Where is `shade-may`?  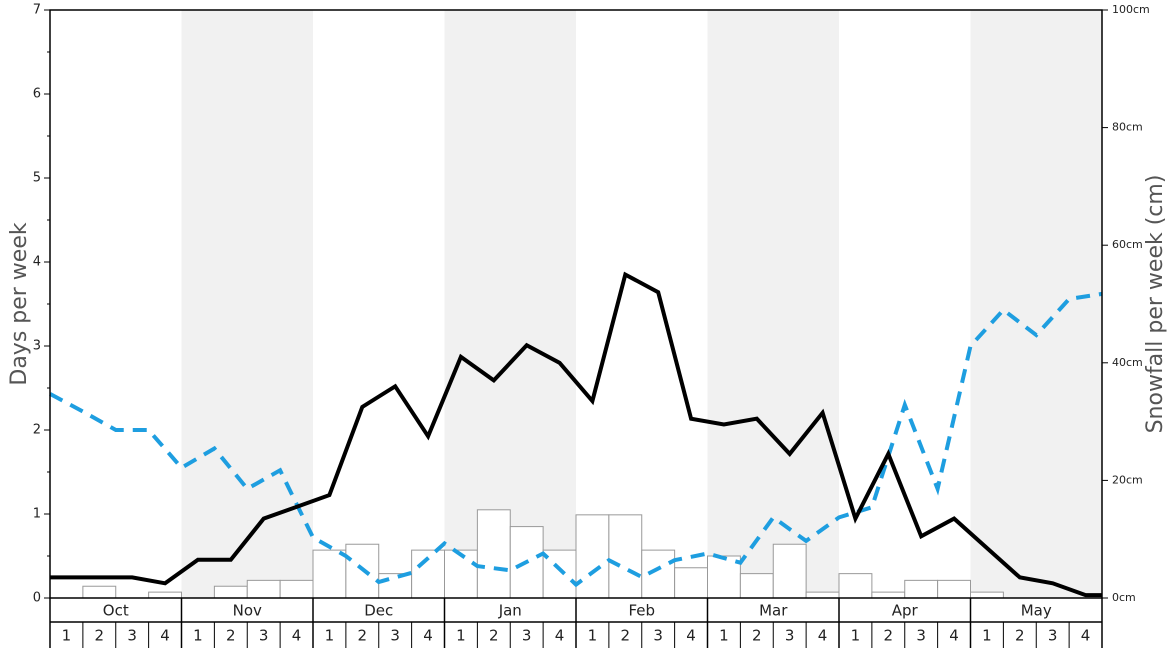 shade-may is located at coordinates (1036, 304).